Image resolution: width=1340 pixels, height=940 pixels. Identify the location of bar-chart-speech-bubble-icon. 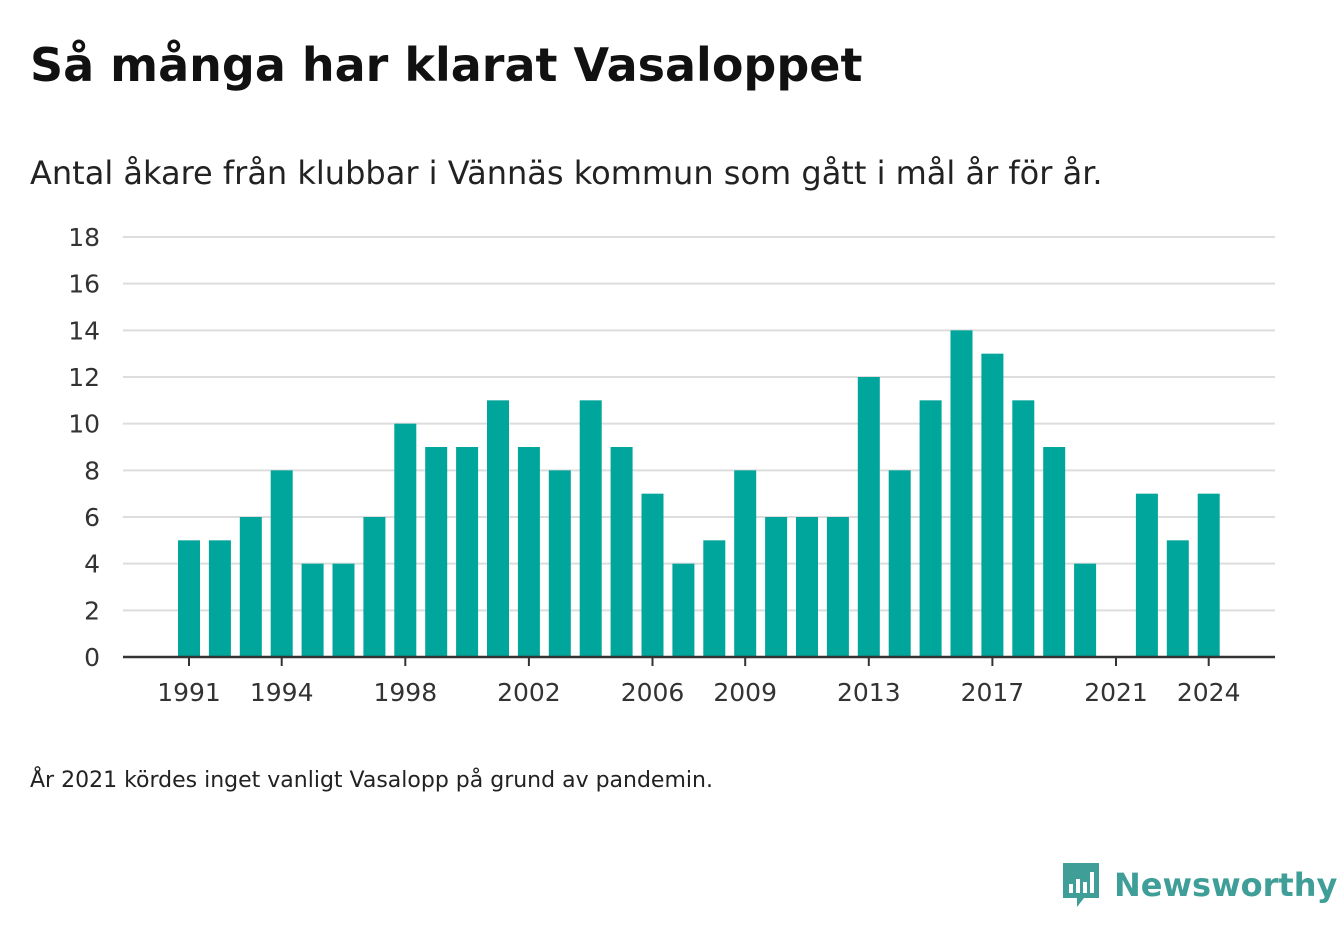
(1081, 885).